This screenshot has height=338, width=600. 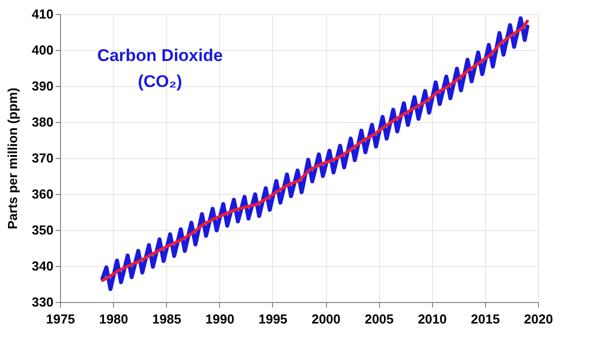 I want to click on x-tick-label: 2010, so click(x=432, y=319).